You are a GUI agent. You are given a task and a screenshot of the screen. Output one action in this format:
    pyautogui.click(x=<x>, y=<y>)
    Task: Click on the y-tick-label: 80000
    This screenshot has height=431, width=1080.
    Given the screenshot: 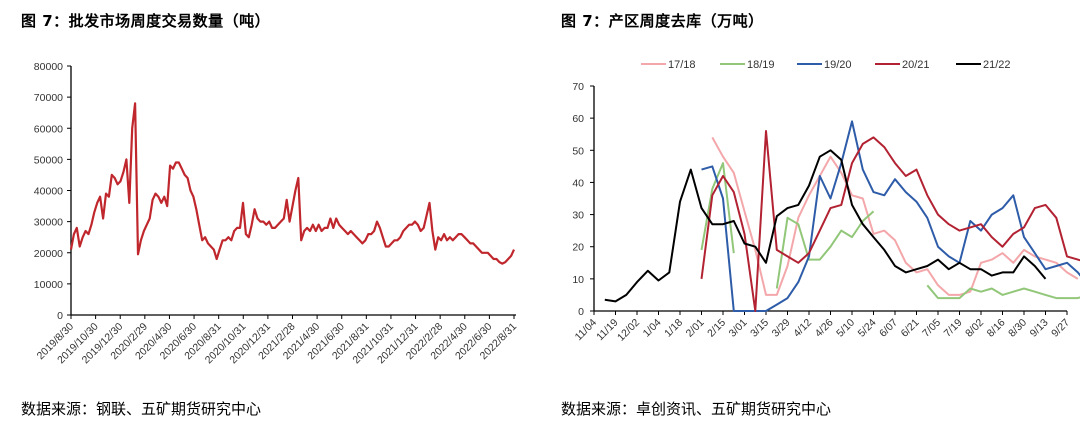 What is the action you would take?
    pyautogui.click(x=48, y=67)
    